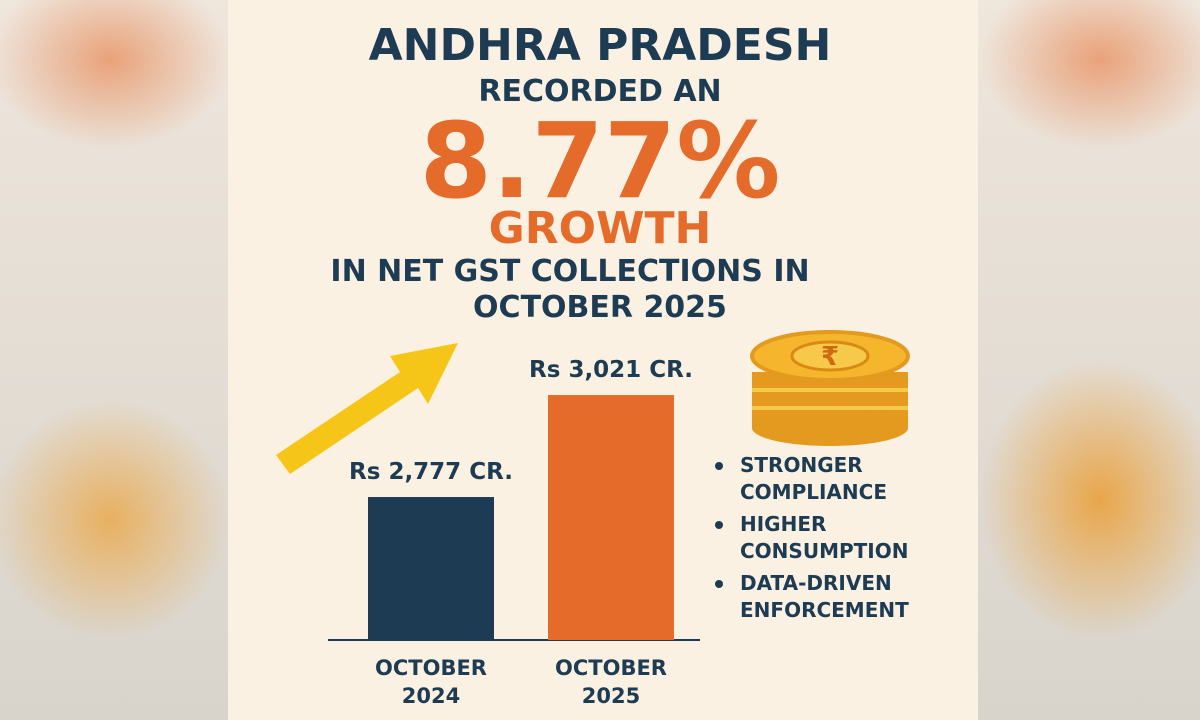  I want to click on coins: ₹, so click(830, 388).